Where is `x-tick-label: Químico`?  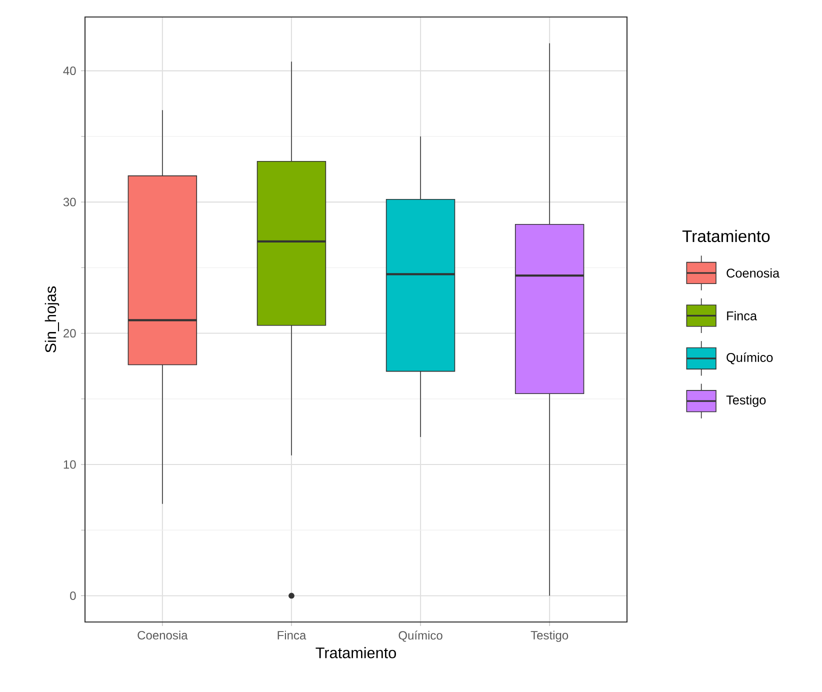
x-tick-label: Químico is located at coordinates (420, 636).